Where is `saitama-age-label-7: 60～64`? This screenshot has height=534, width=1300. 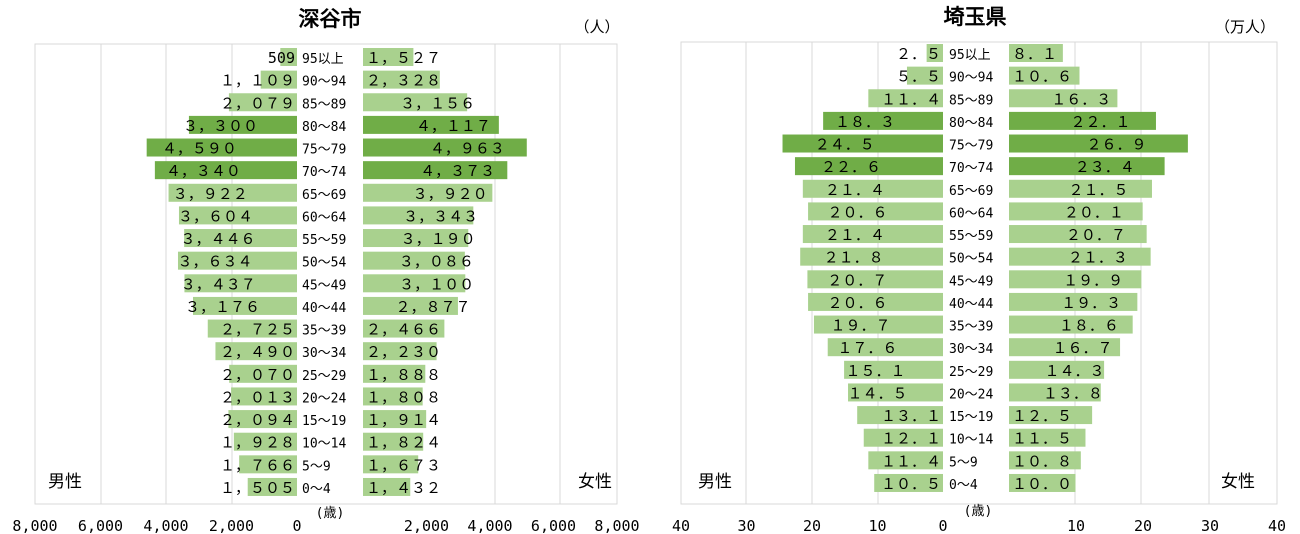 saitama-age-label-7: 60～64 is located at coordinates (971, 213).